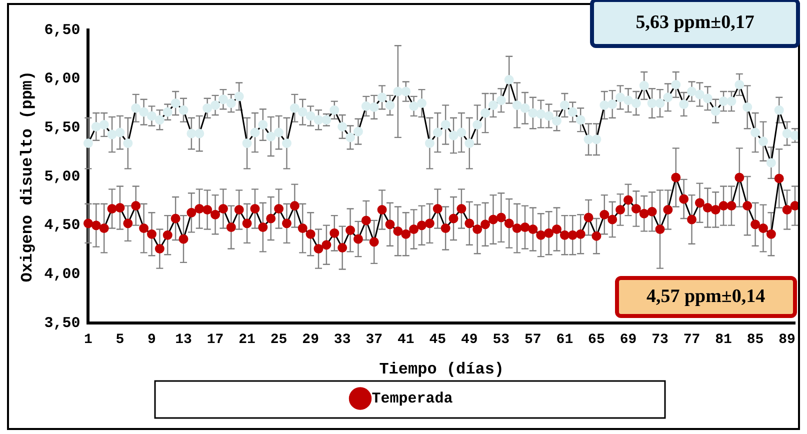 The image size is (807, 434). I want to click on x-tick-label: 53, so click(501, 340).